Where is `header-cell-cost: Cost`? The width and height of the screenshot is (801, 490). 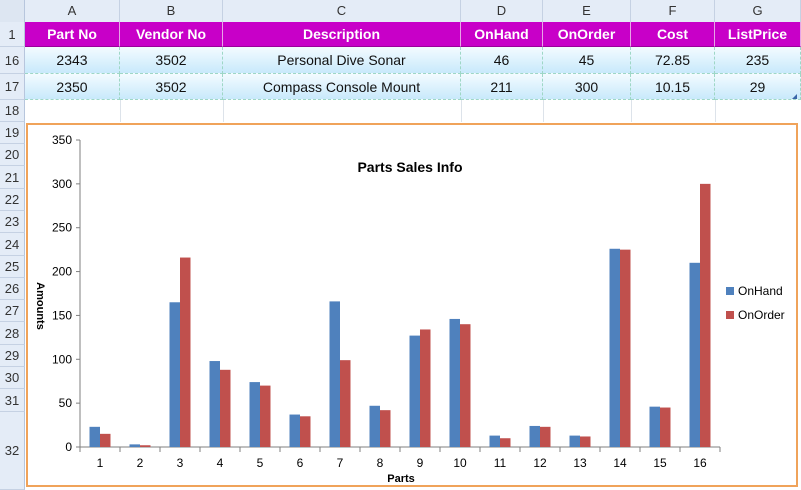
header-cell-cost: Cost is located at coordinates (673, 34).